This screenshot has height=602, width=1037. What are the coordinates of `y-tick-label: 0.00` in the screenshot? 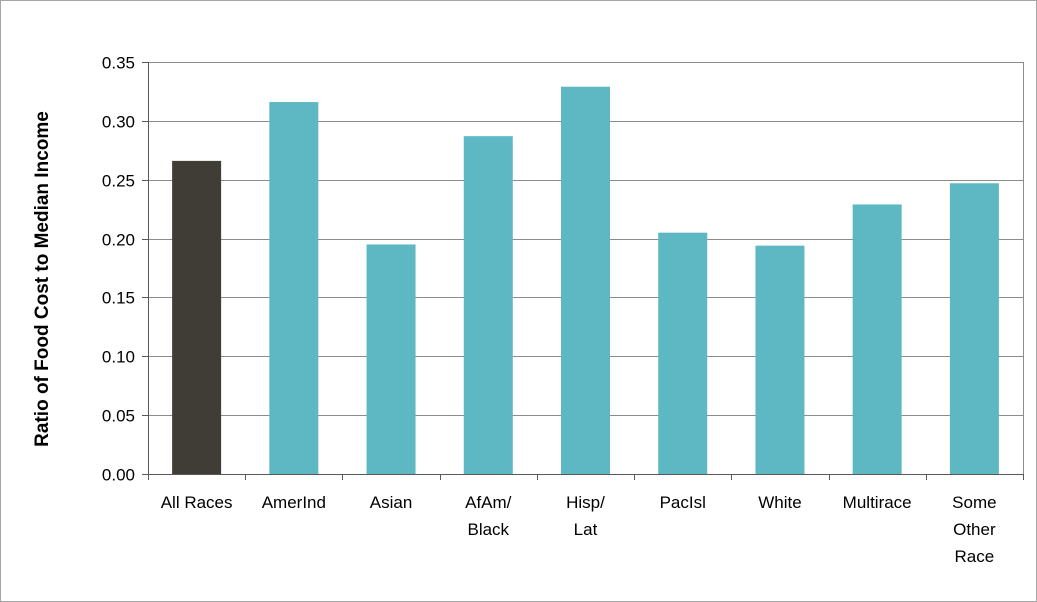 It's located at (118, 475).